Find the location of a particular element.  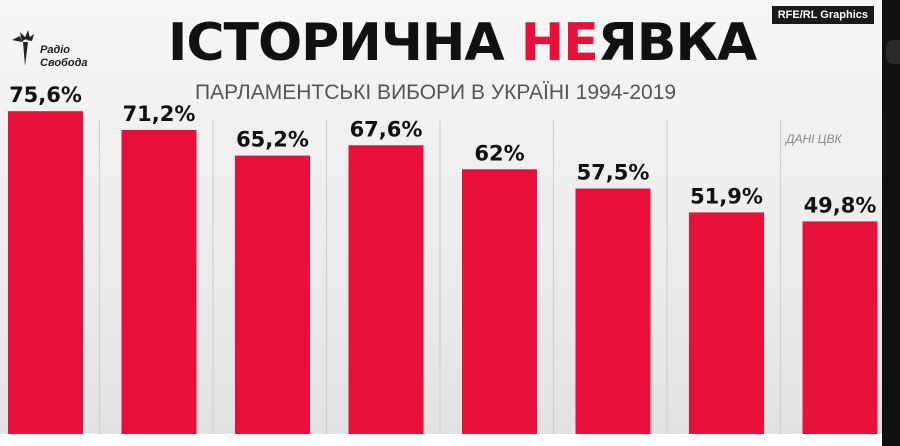

data-label: 75,6% is located at coordinates (45, 95).